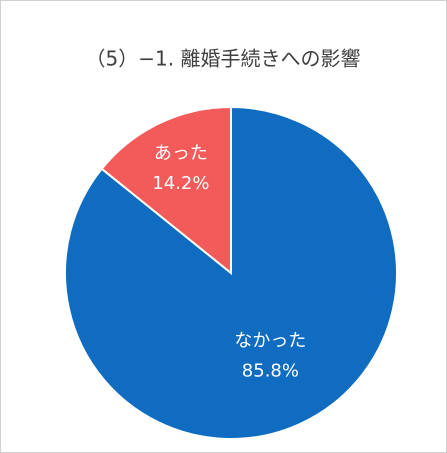  Describe the element at coordinates (181, 153) in the screenshot. I see `slice-label: あった` at that location.